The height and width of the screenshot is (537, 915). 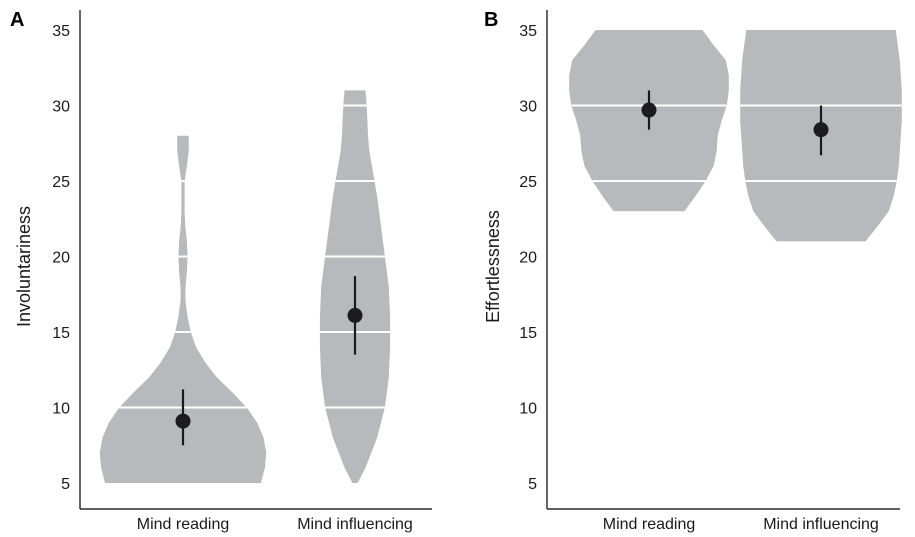 I want to click on panel-letter: B, so click(x=491, y=20).